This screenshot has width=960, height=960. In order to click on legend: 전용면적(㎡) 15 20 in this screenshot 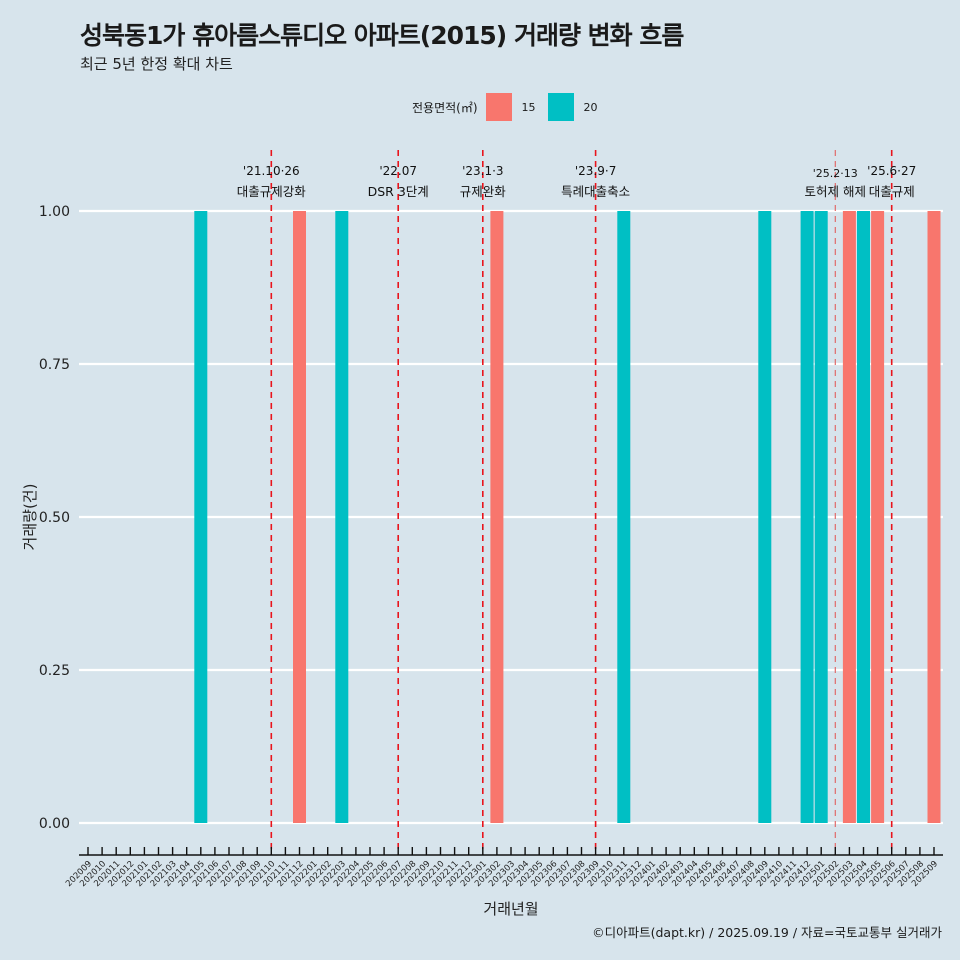, I will do `click(511, 107)`.